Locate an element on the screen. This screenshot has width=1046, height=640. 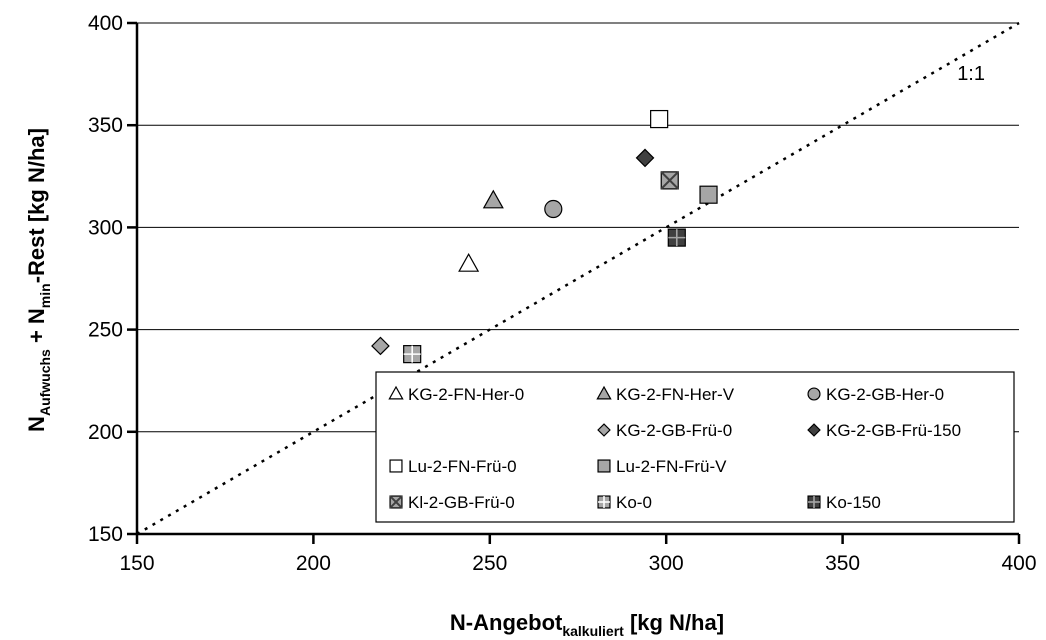
legend-label: KG-2-GB-Frü-0 is located at coordinates (674, 430).